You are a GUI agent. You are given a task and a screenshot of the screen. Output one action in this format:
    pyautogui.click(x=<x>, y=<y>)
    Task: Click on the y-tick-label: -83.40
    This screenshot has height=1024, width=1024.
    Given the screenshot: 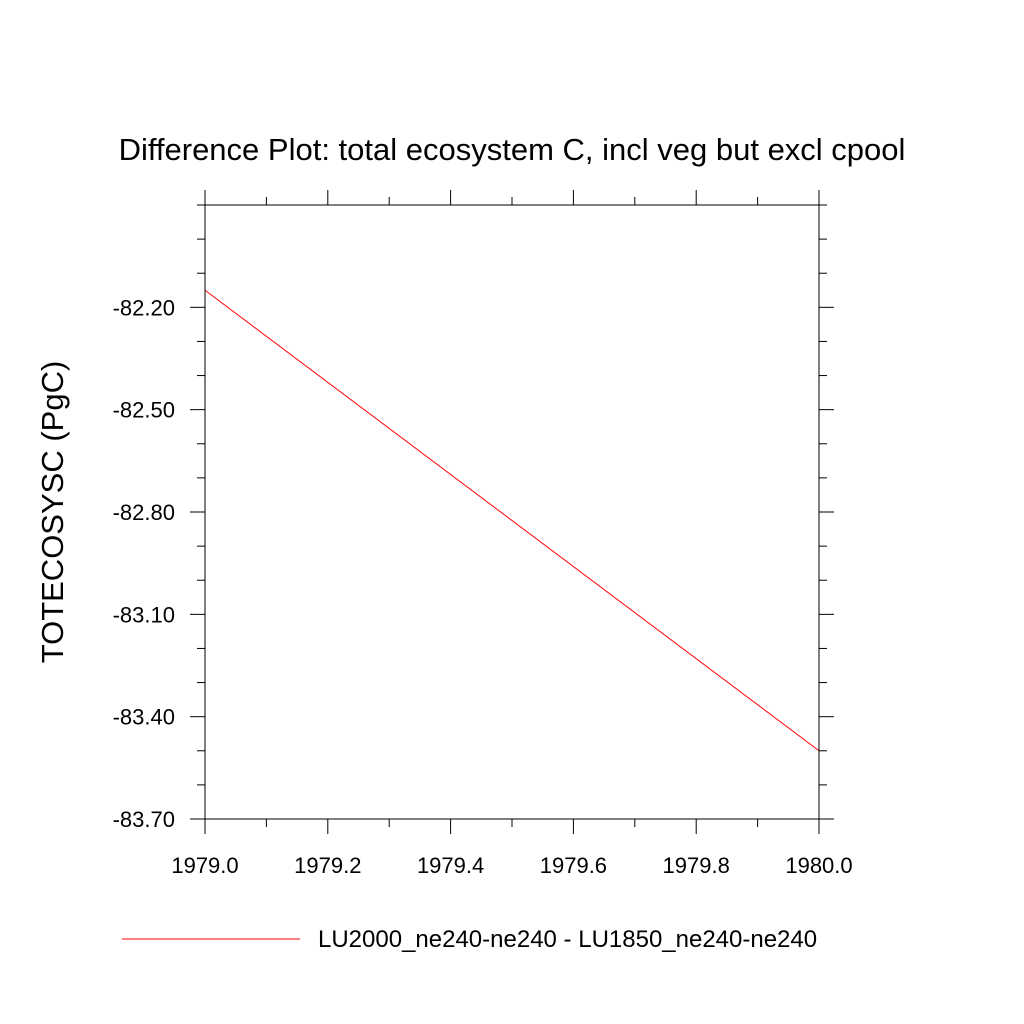 What is the action you would take?
    pyautogui.click(x=144, y=717)
    